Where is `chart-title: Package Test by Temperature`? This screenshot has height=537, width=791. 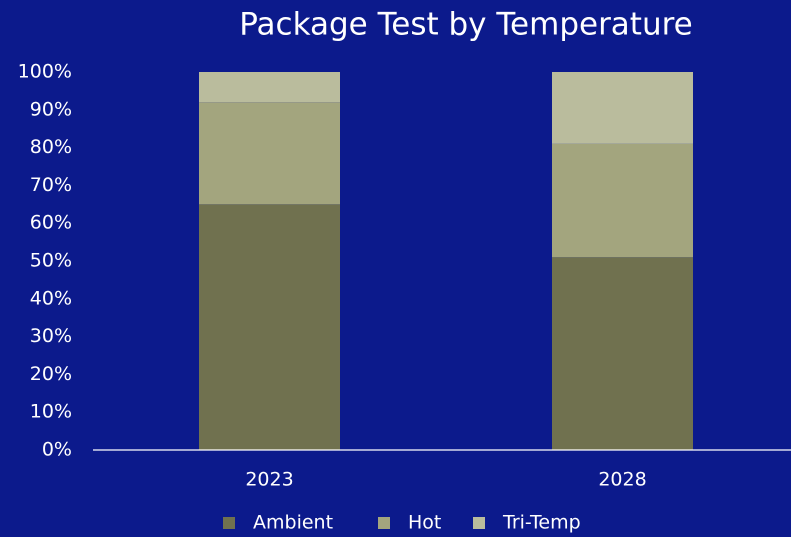
chart-title: Package Test by Temperature is located at coordinates (466, 25).